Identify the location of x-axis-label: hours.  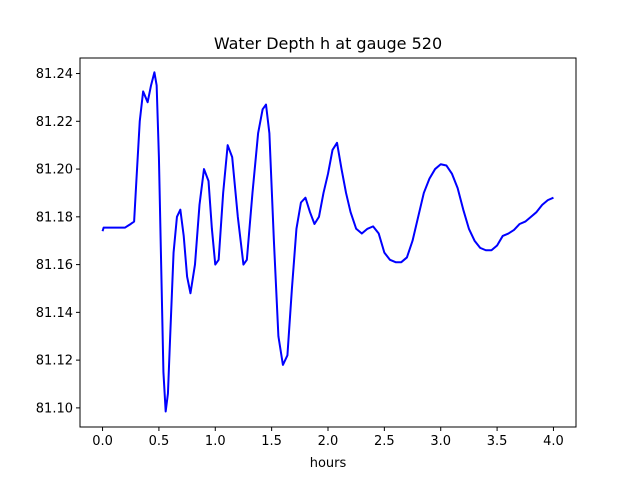
(328, 463).